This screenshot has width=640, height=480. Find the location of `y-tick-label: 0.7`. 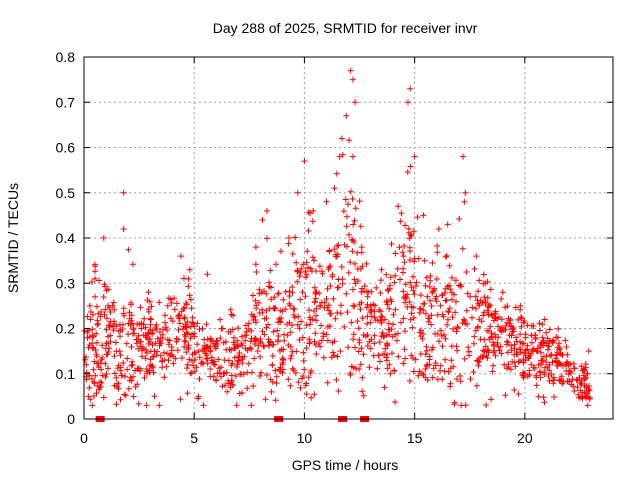

y-tick-label: 0.7 is located at coordinates (66, 102).